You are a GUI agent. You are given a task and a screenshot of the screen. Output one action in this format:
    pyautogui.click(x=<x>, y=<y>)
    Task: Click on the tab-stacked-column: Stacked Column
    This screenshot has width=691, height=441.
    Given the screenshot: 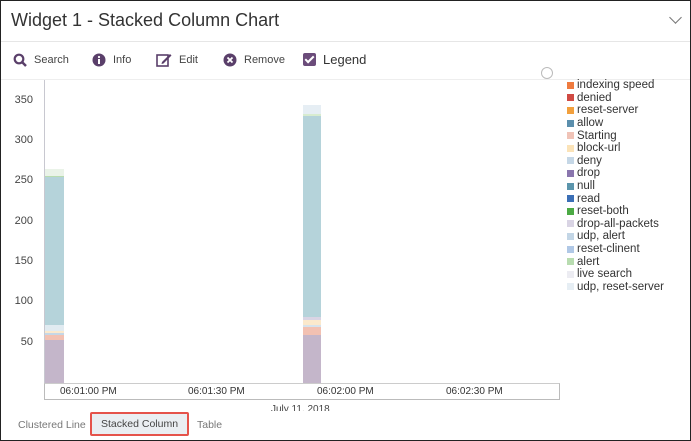 What is the action you would take?
    pyautogui.click(x=140, y=424)
    